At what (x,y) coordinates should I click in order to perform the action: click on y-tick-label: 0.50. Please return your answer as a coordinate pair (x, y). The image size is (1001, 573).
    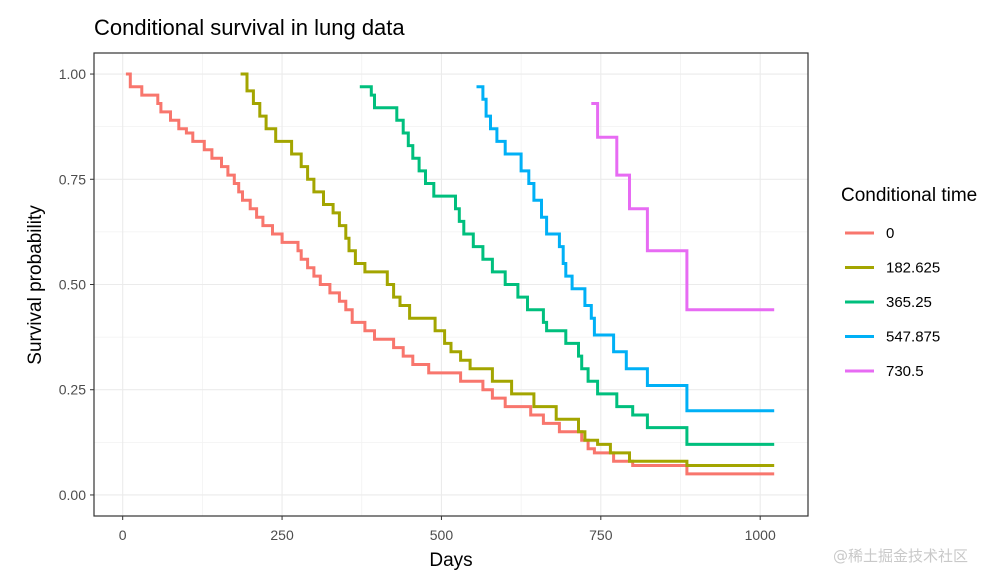
    Looking at the image, I should click on (72, 285).